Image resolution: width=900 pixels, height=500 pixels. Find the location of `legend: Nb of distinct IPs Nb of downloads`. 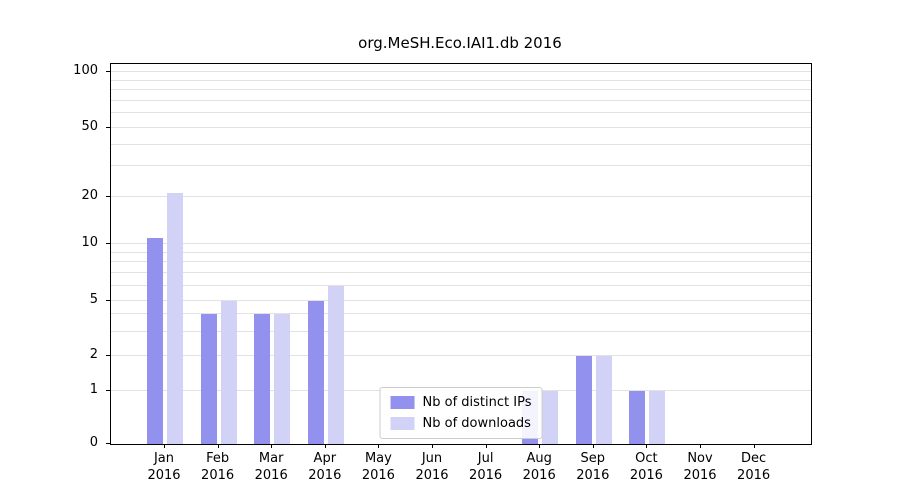

legend: Nb of distinct IPs Nb of downloads is located at coordinates (461, 413).